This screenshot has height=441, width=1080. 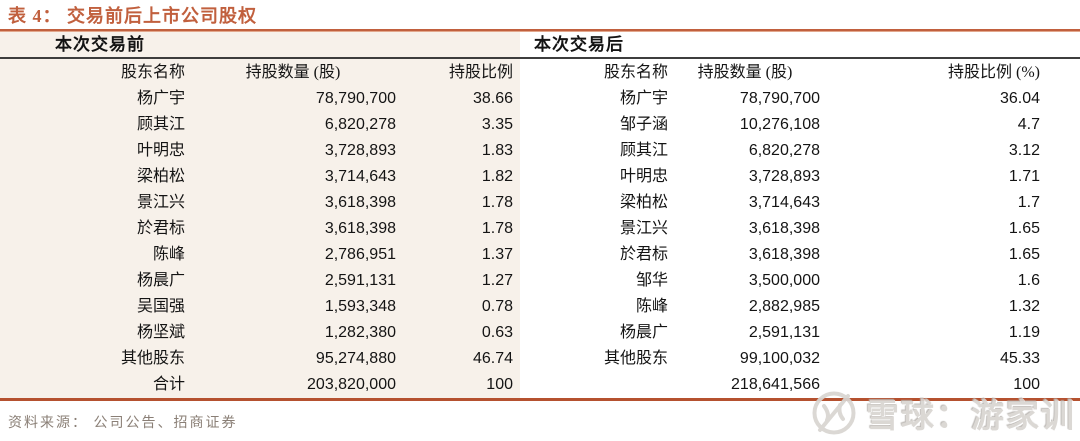 I want to click on share-count-cell: 99,100,032, so click(x=779, y=358).